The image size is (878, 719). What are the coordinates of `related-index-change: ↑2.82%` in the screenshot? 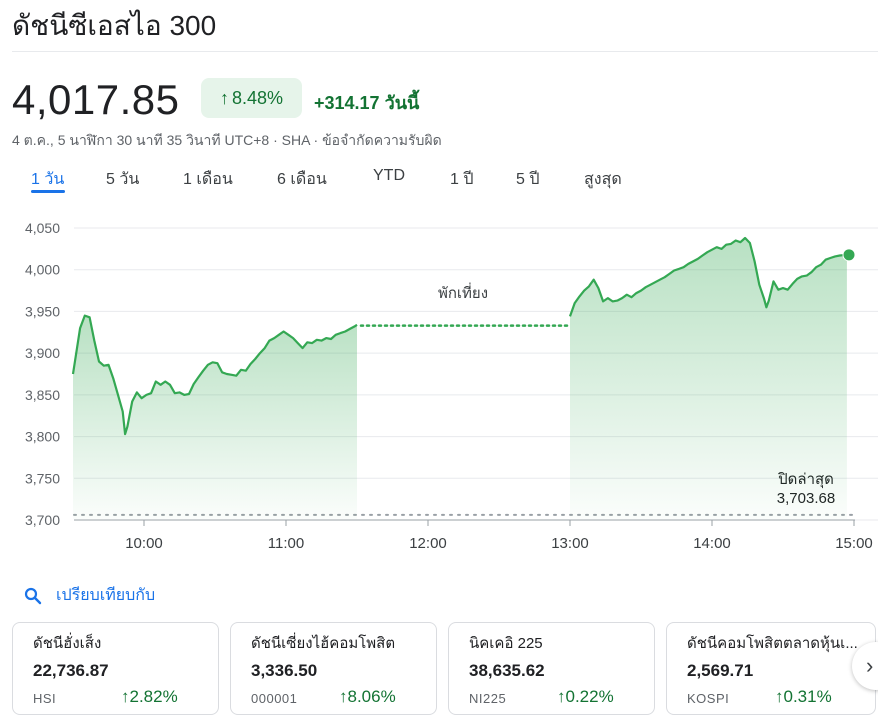 It's located at (149, 697).